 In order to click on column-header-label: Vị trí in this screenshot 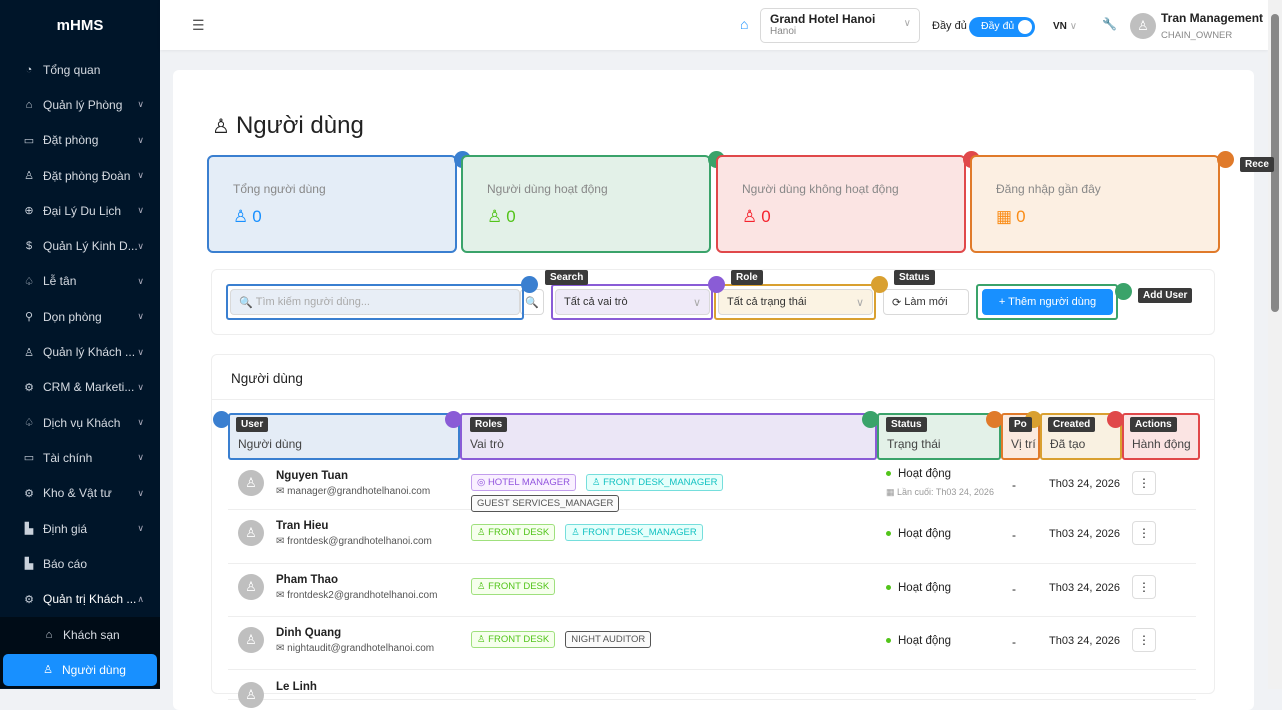, I will do `click(1023, 444)`.